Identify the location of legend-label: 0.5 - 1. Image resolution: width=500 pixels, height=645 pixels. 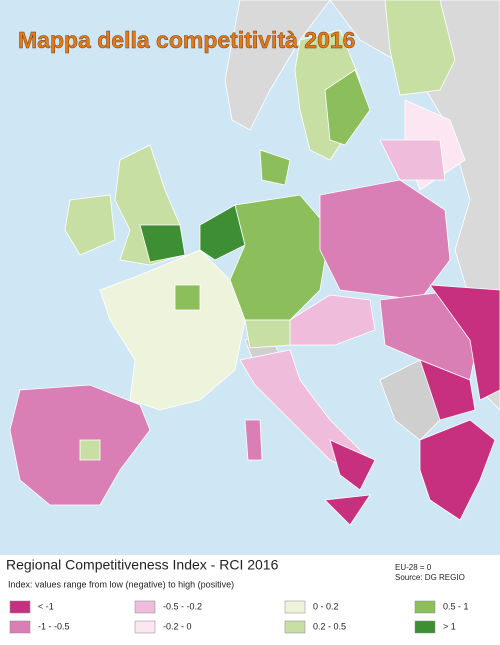
(456, 606).